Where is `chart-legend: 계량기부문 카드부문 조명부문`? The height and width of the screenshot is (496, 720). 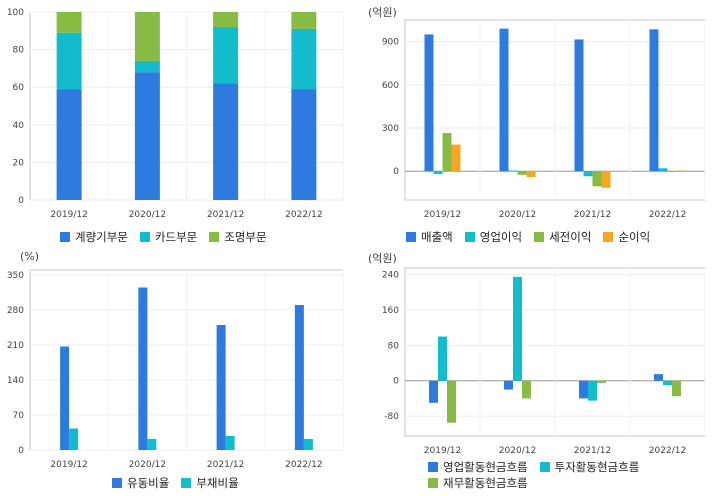
chart-legend: 계량기부문 카드부문 조명부문 is located at coordinates (210, 237).